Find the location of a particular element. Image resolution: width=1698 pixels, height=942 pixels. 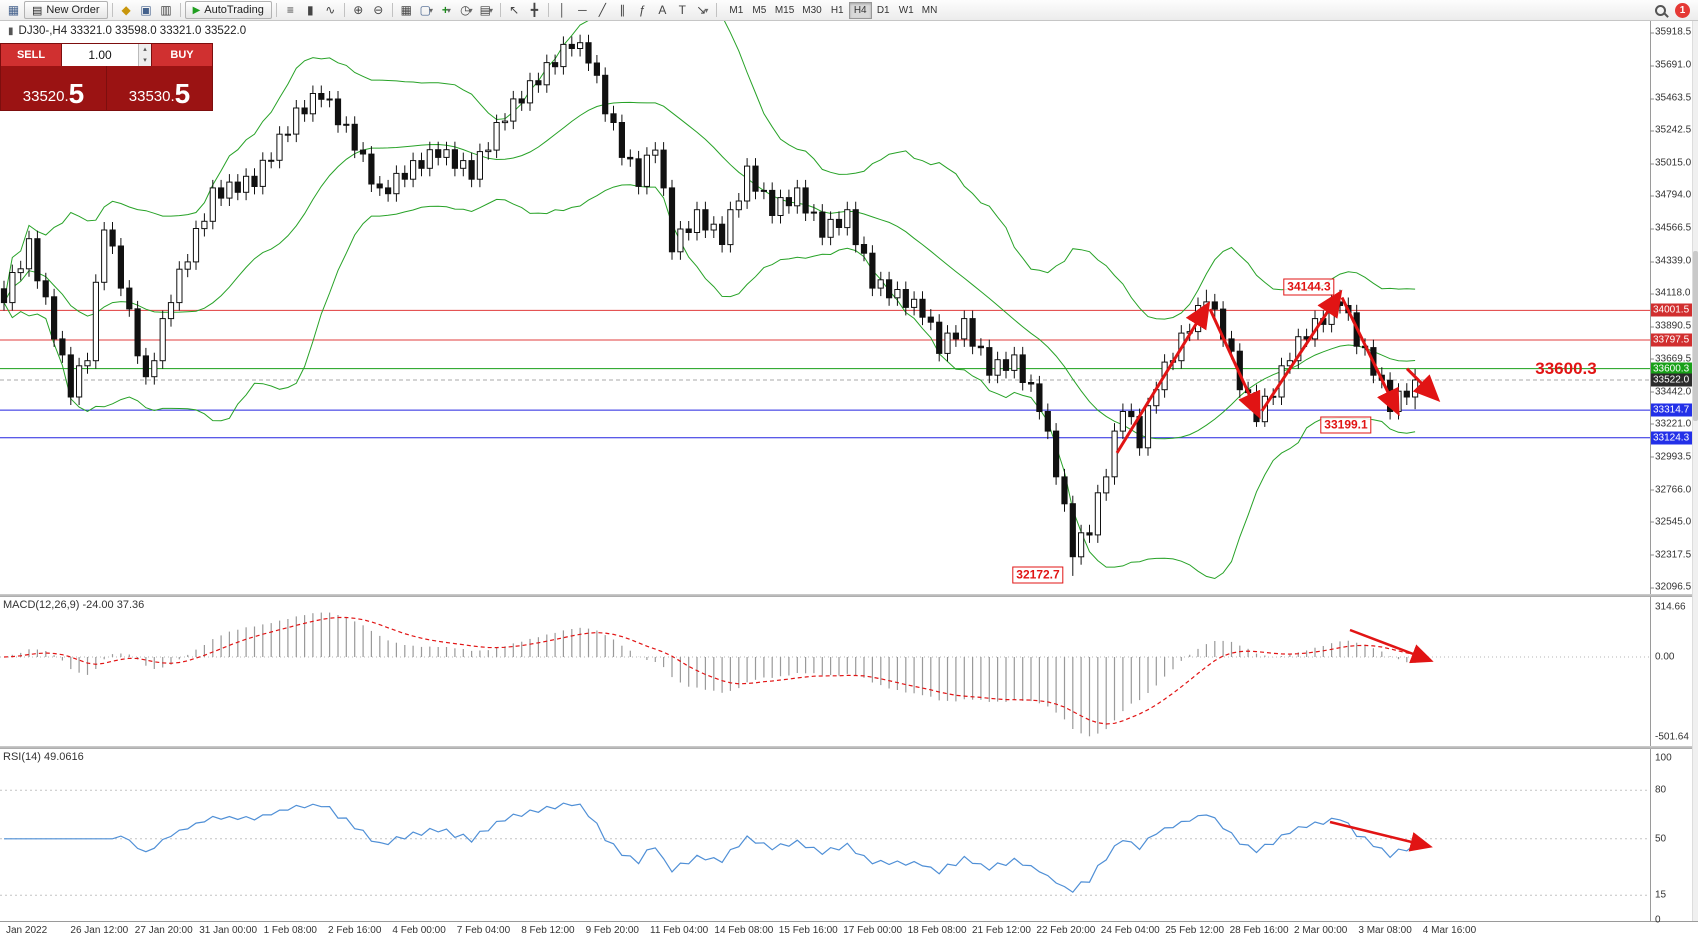

autotrading-play-icon: ▶ is located at coordinates (196, 10).